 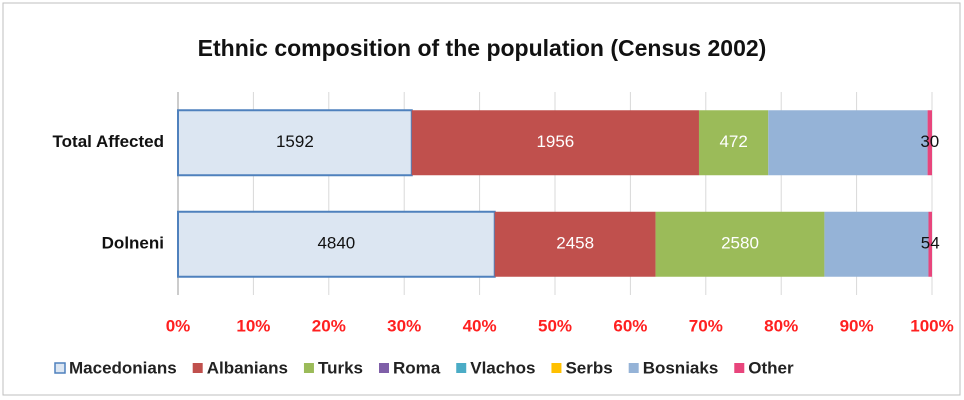 I want to click on x-tick-label: 70%, so click(x=706, y=325).